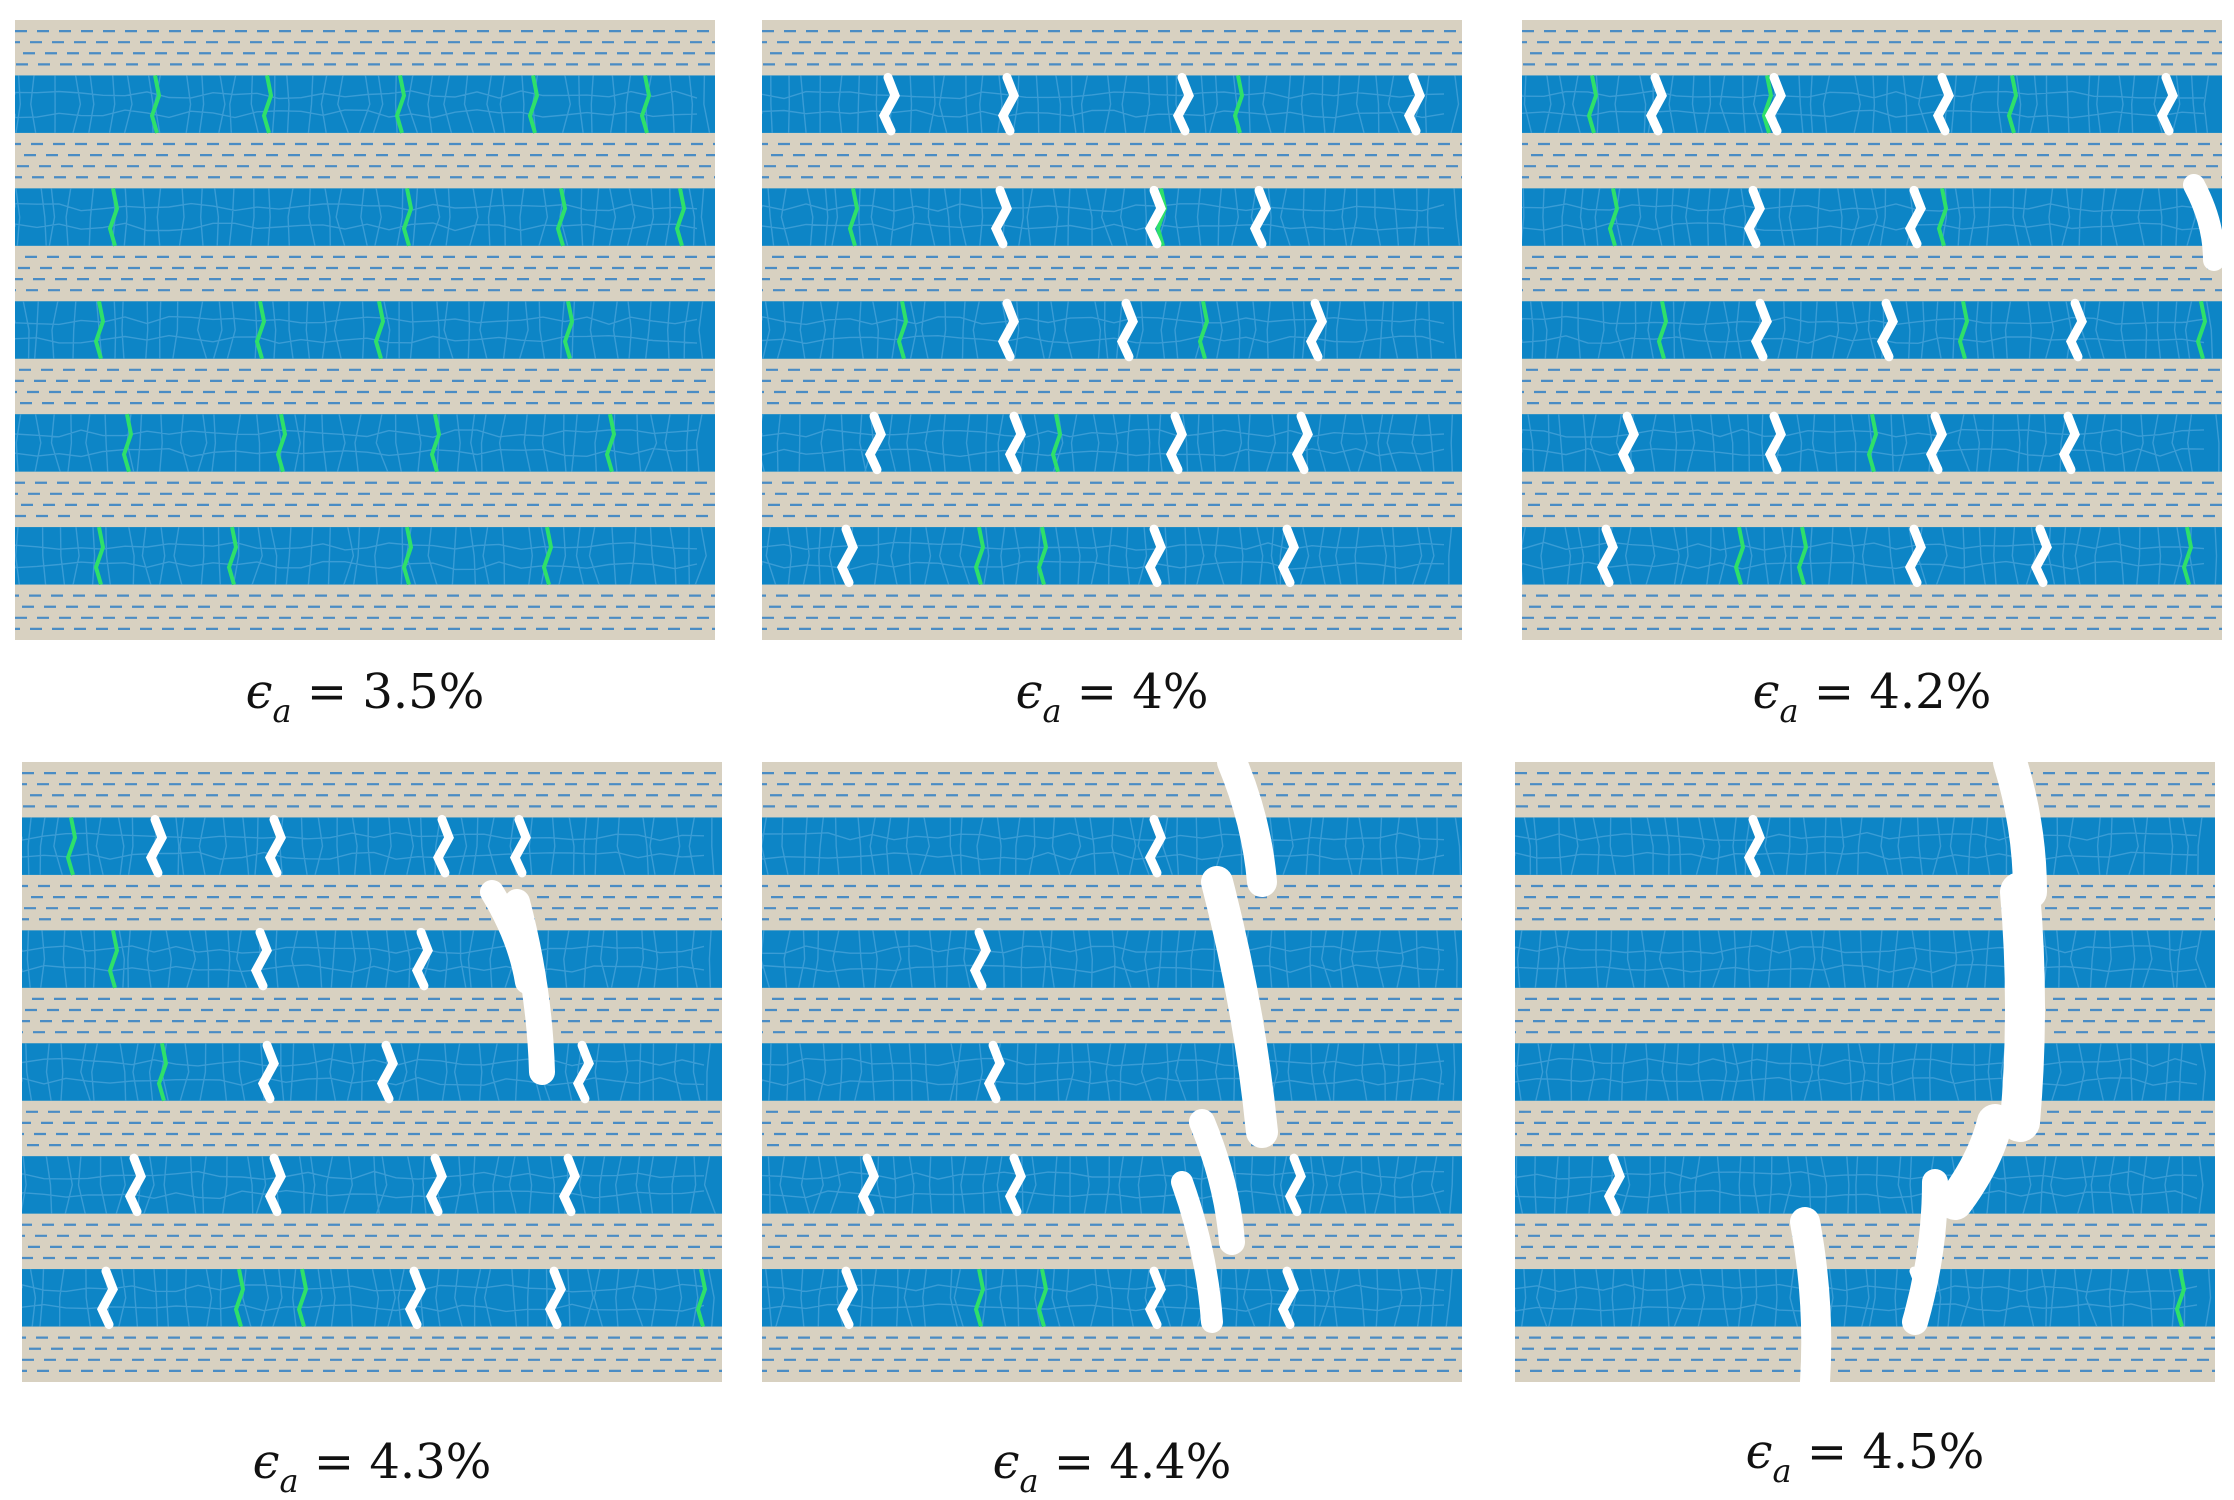  Describe the element at coordinates (334, 1462) in the screenshot. I see `caption-4-equals: =` at that location.